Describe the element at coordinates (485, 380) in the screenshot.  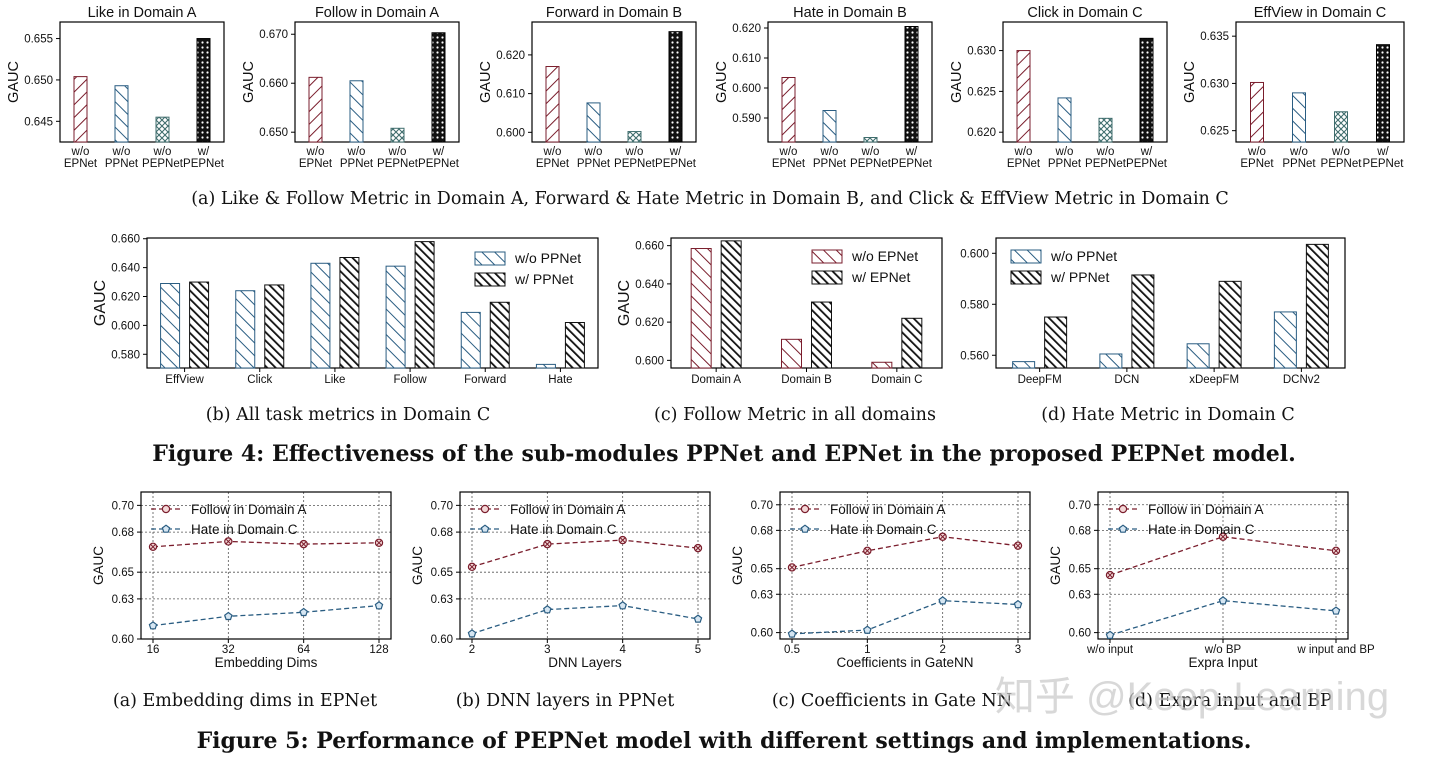
I see `x-tick-label: Forward` at that location.